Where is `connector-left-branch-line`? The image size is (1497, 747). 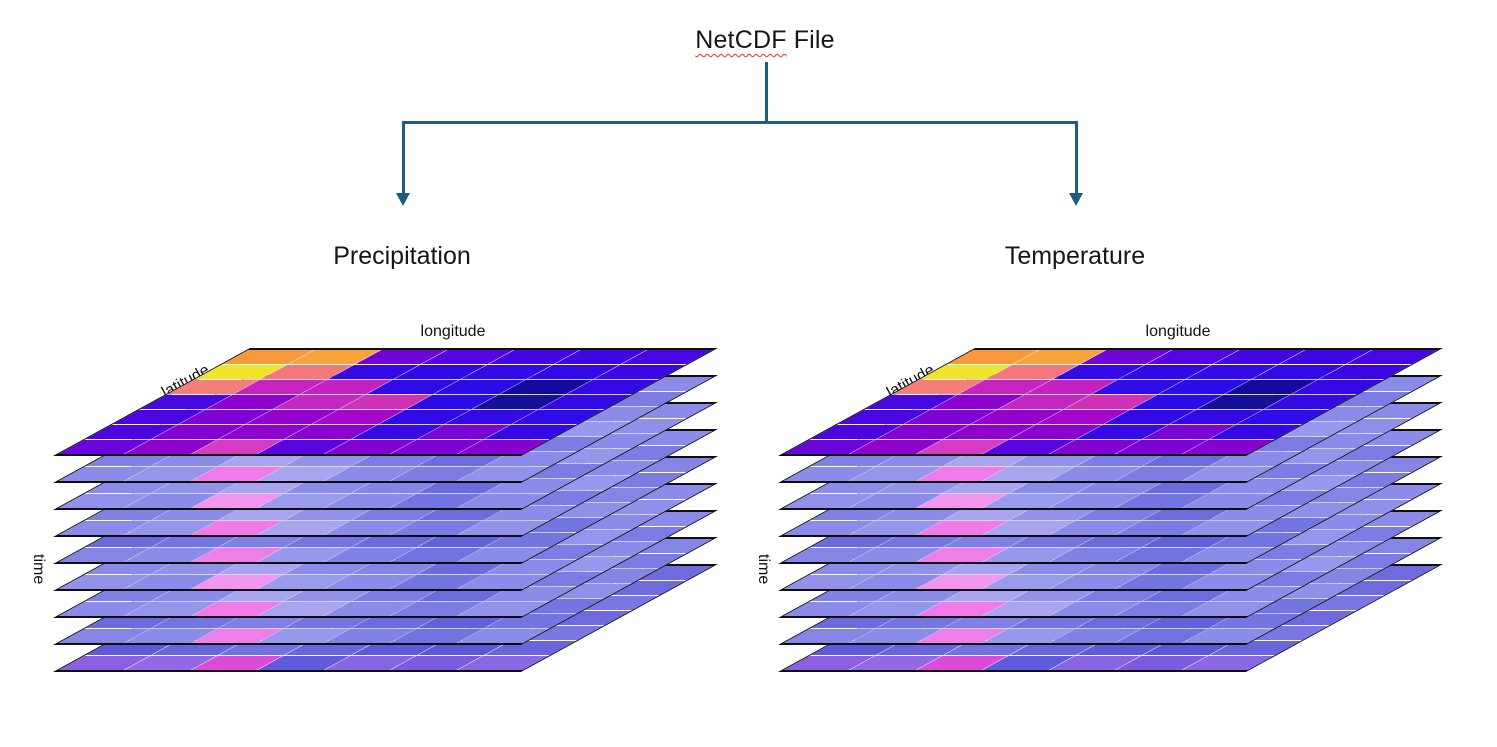
connector-left-branch-line is located at coordinates (403, 158).